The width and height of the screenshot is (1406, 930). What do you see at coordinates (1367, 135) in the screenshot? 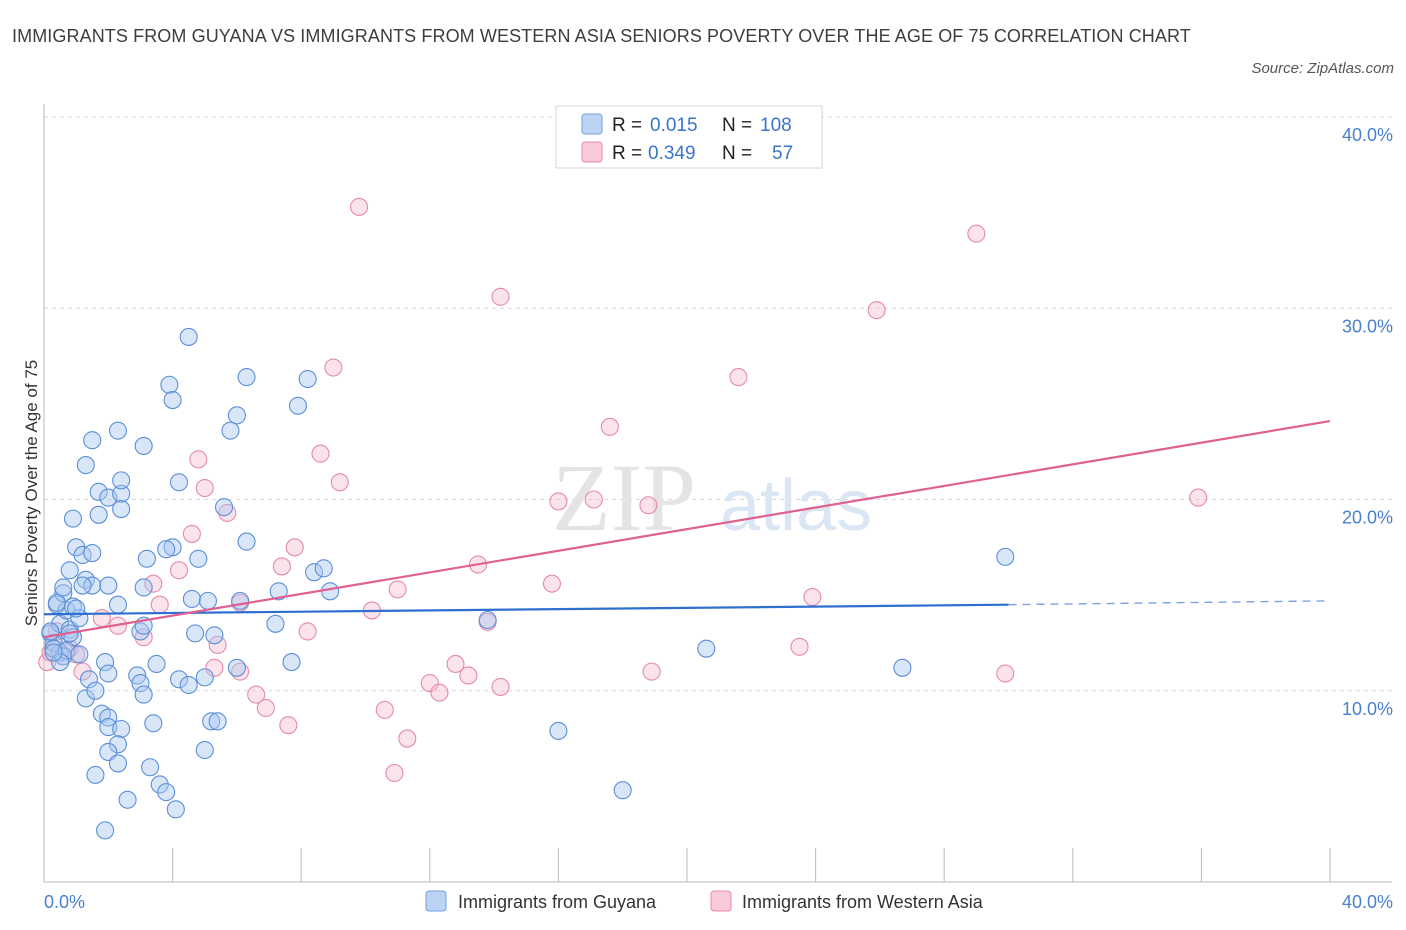
I see `y-tick-label: 40.0%` at bounding box center [1367, 135].